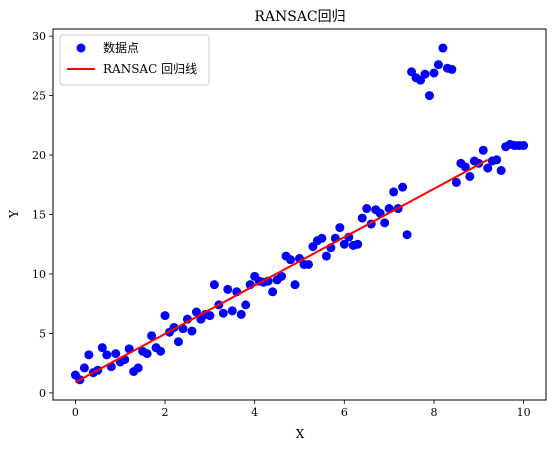  Describe the element at coordinates (42, 333) in the screenshot. I see `y-tick-label: 5` at that location.